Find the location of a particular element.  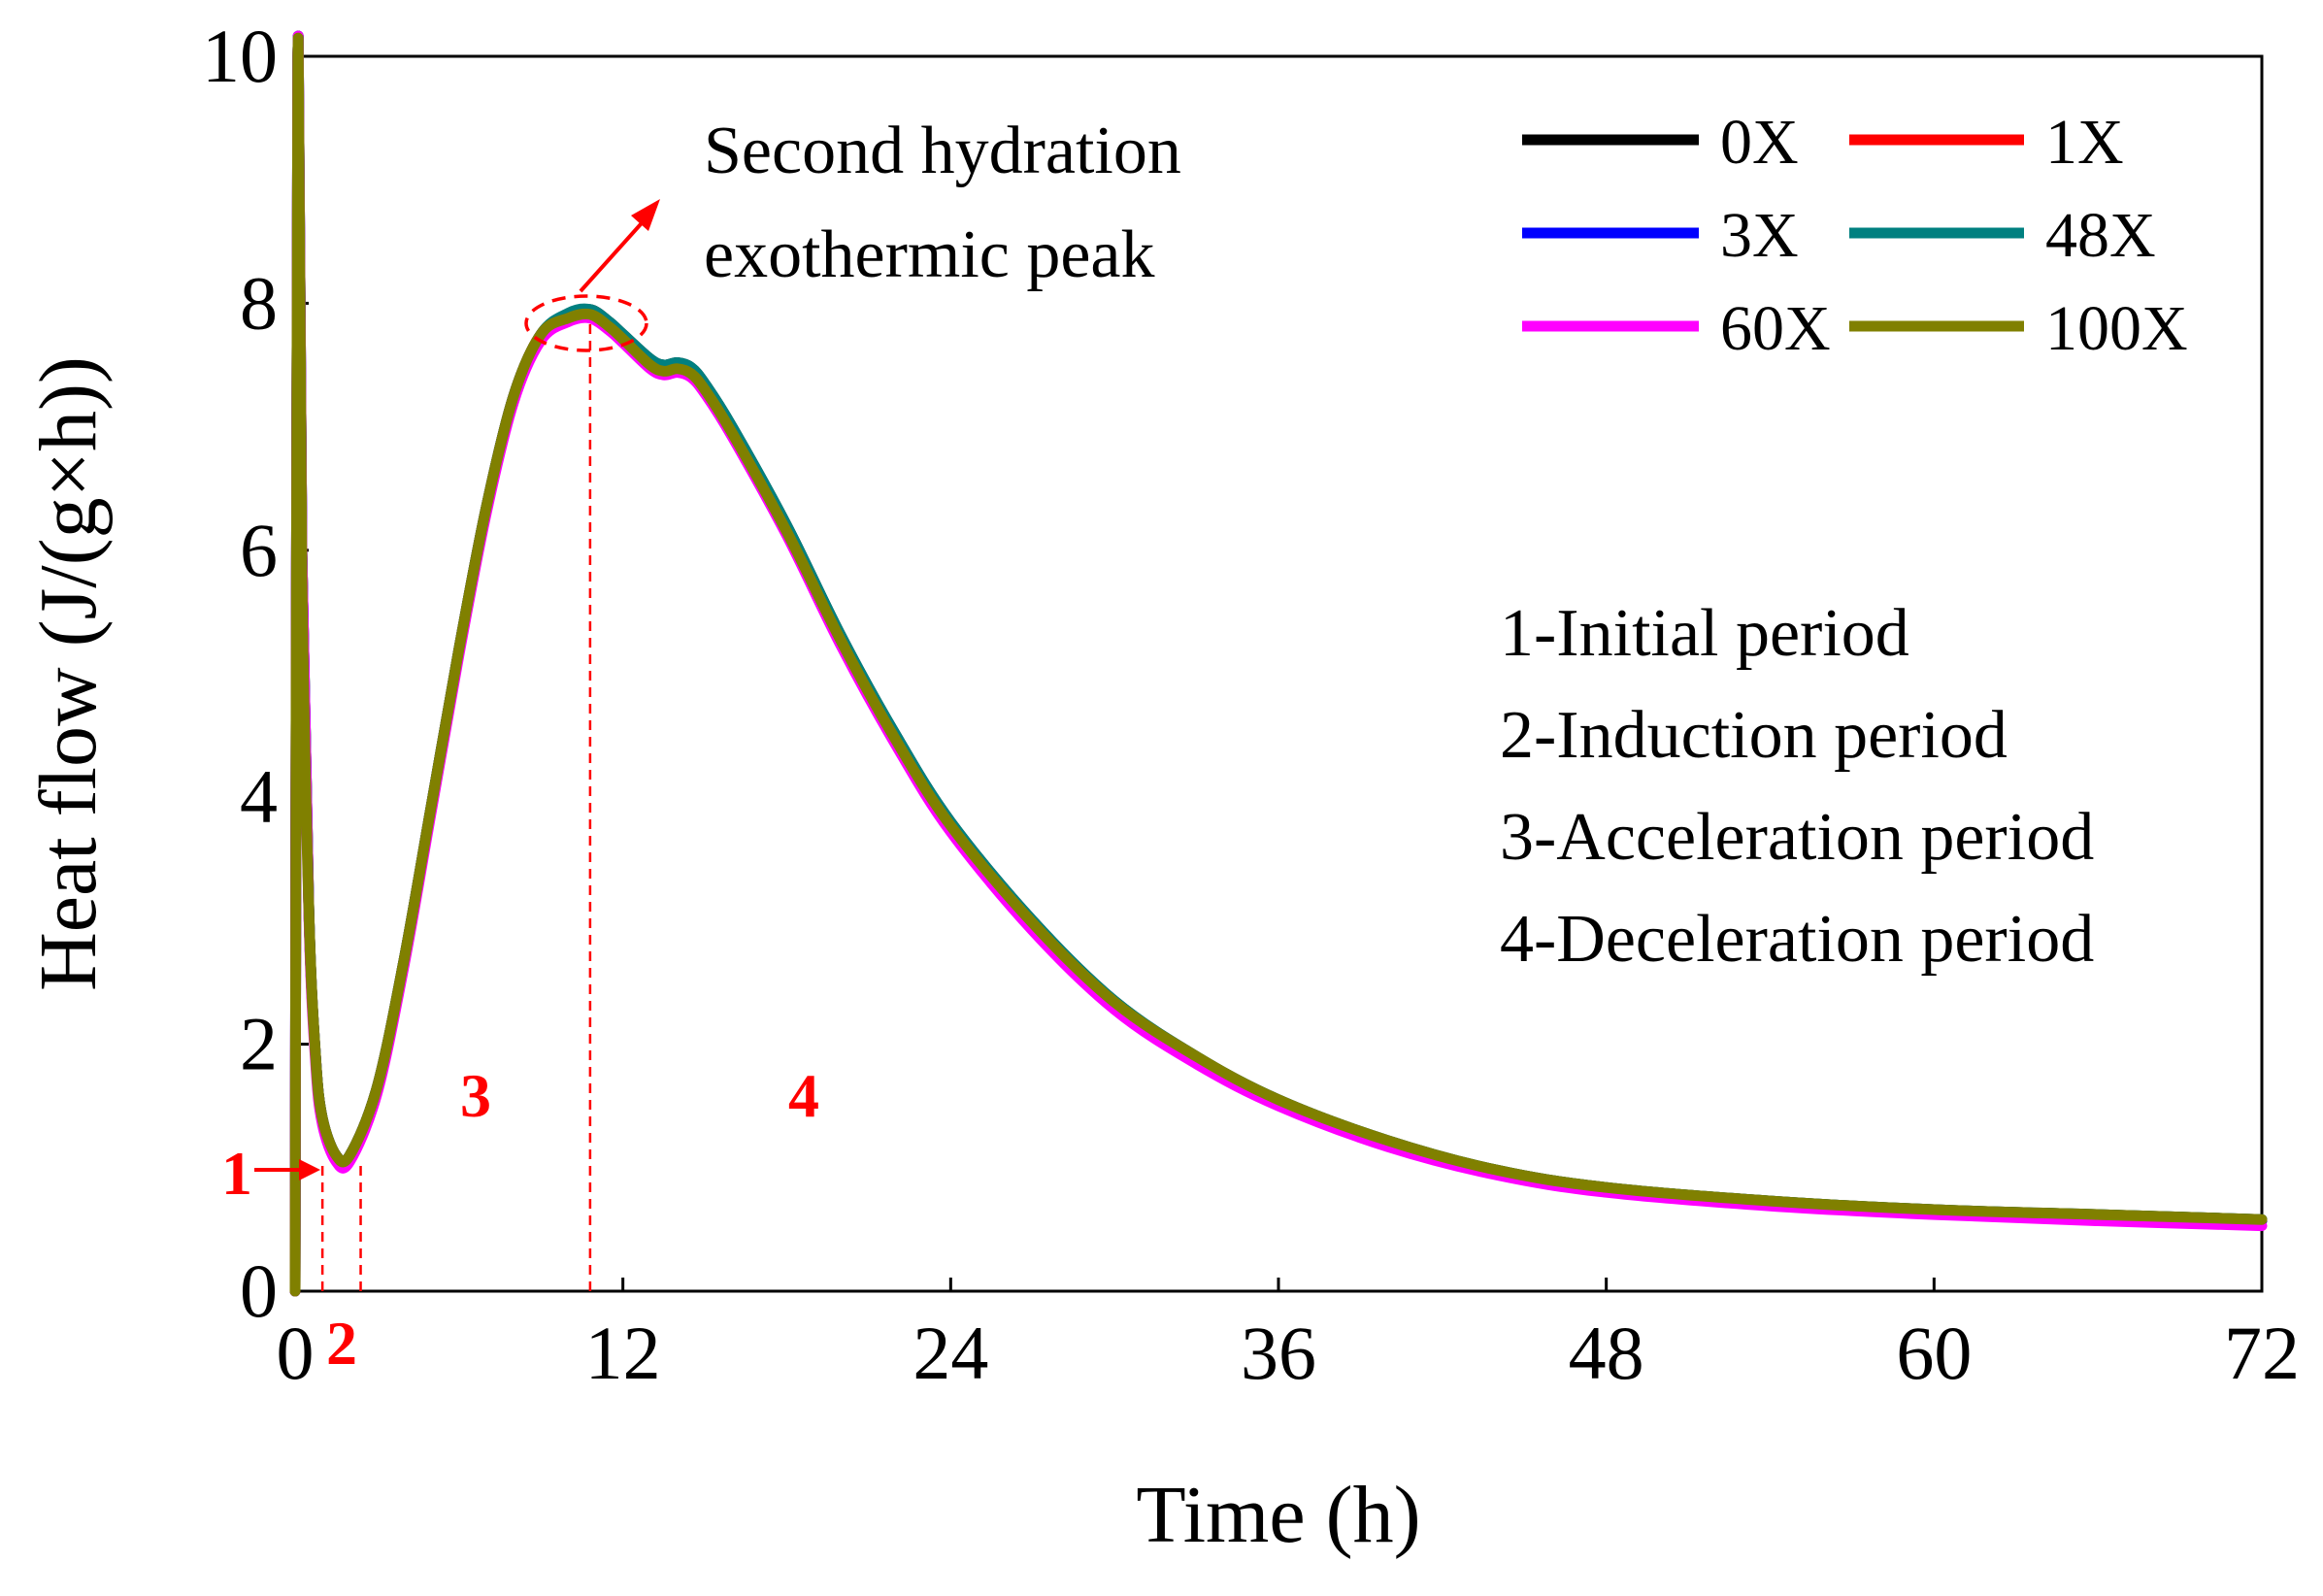

x-tick-label: 0 is located at coordinates (296, 1353).